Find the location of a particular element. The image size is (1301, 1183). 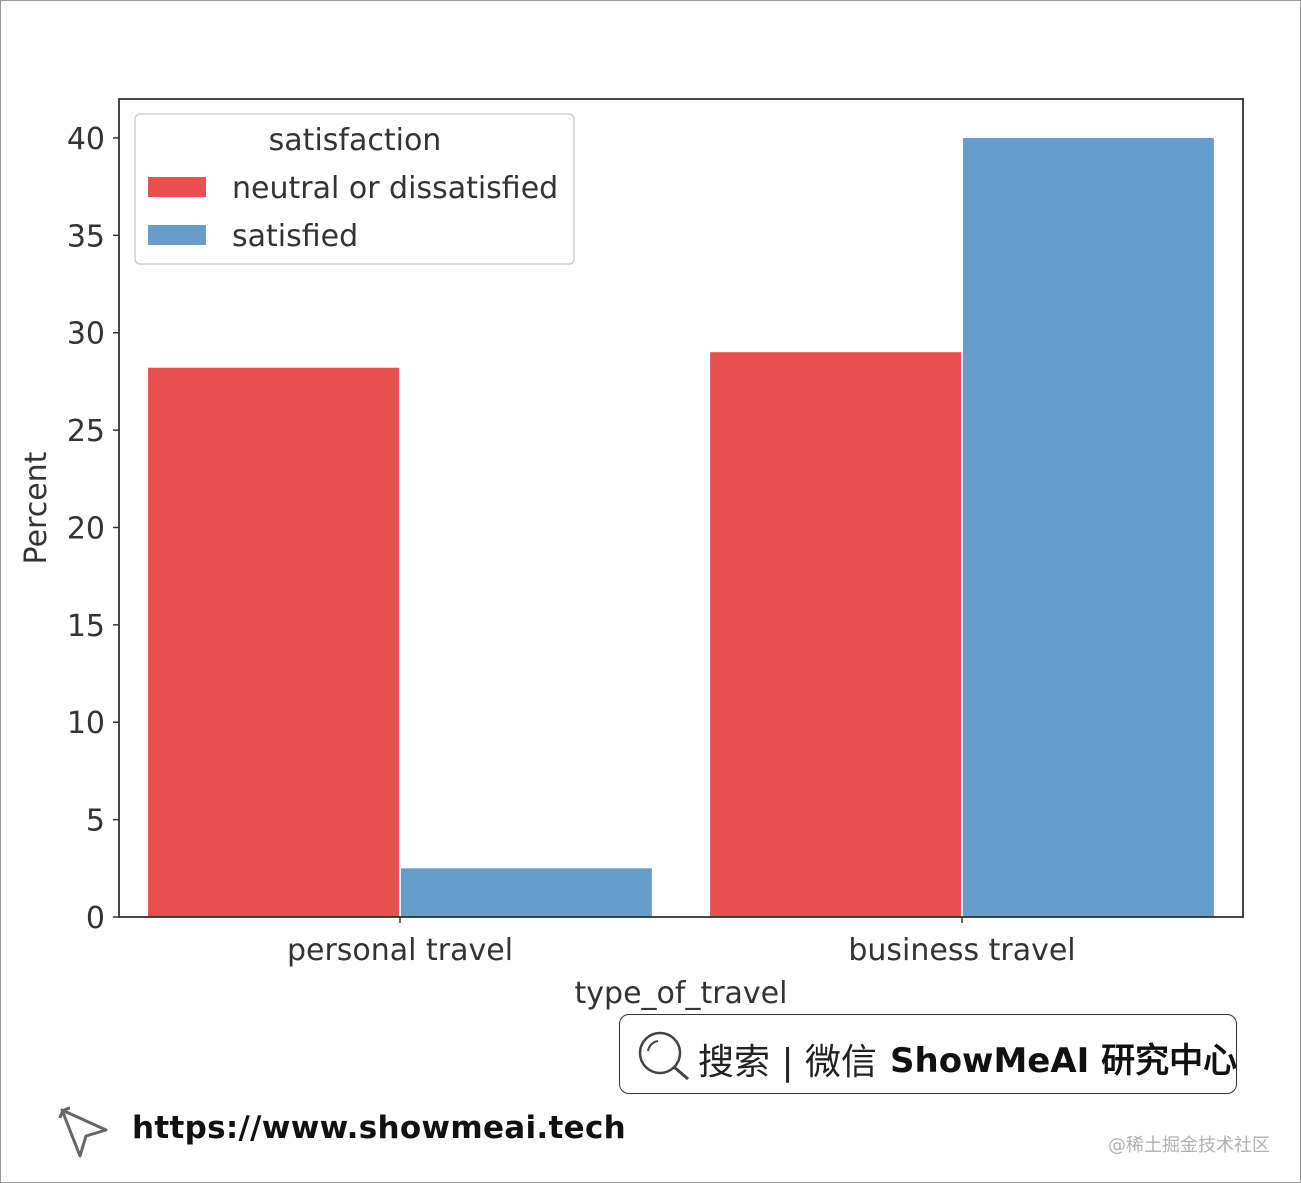

x-tick-label-1: business travel is located at coordinates (961, 950).